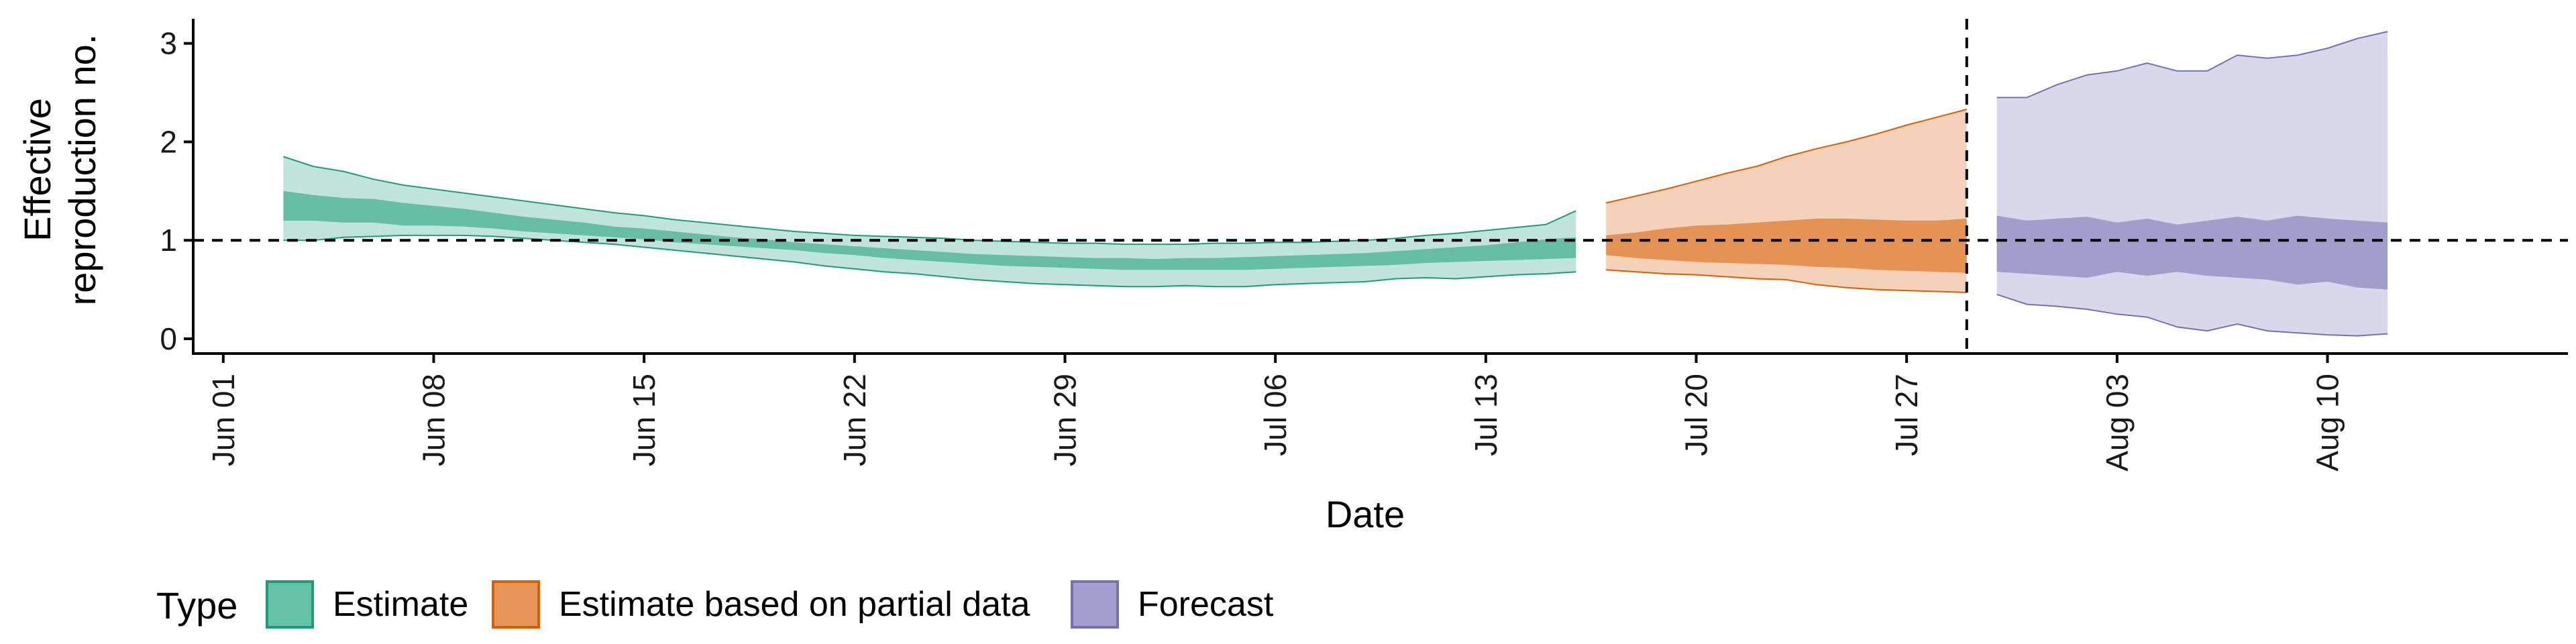 The width and height of the screenshot is (2576, 644). Describe the element at coordinates (82, 170) in the screenshot. I see `y-axis-title-line-2: reproduction no.` at that location.